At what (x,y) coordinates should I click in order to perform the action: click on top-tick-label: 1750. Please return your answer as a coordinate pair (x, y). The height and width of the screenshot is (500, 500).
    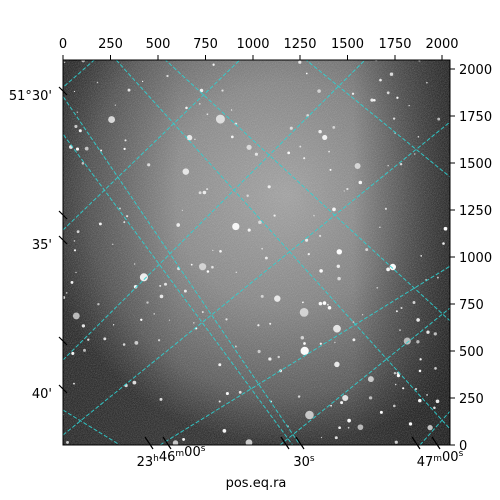
    Looking at the image, I should click on (394, 44).